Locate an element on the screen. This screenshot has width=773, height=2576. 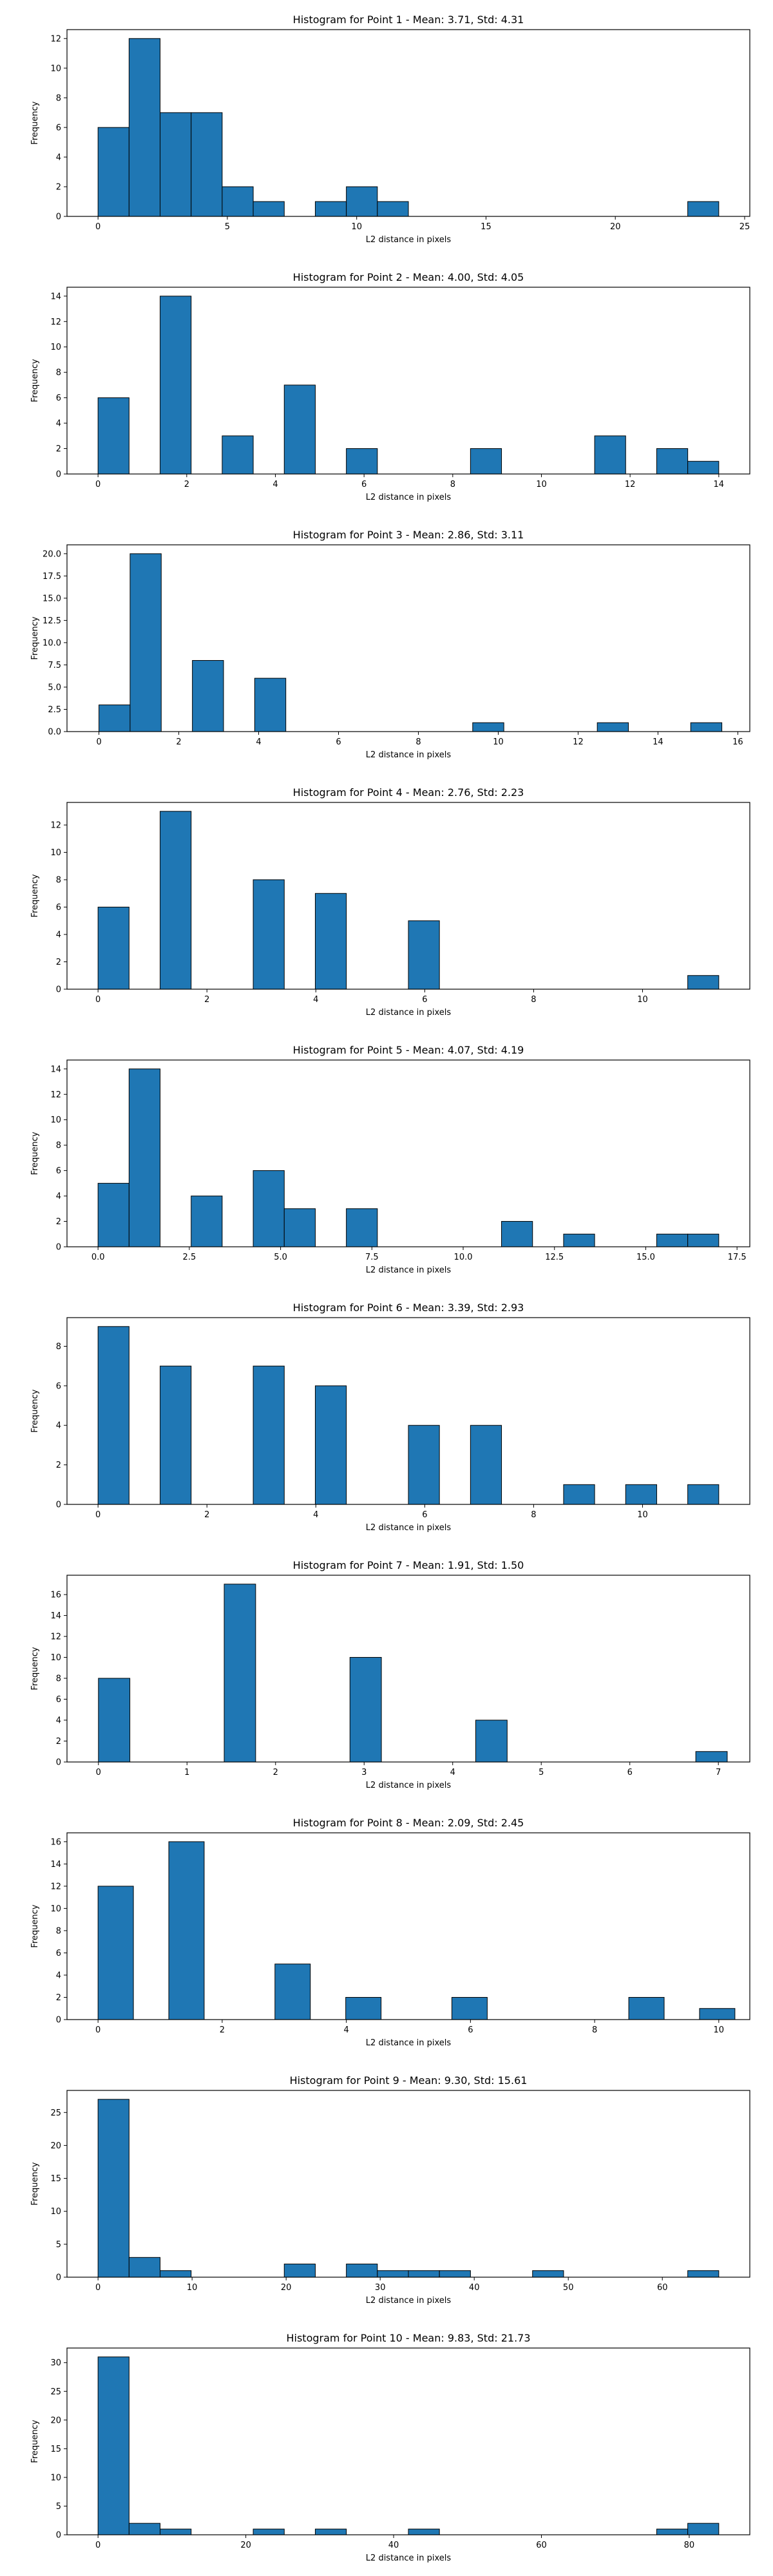
x-tick-label: 14 is located at coordinates (658, 742).